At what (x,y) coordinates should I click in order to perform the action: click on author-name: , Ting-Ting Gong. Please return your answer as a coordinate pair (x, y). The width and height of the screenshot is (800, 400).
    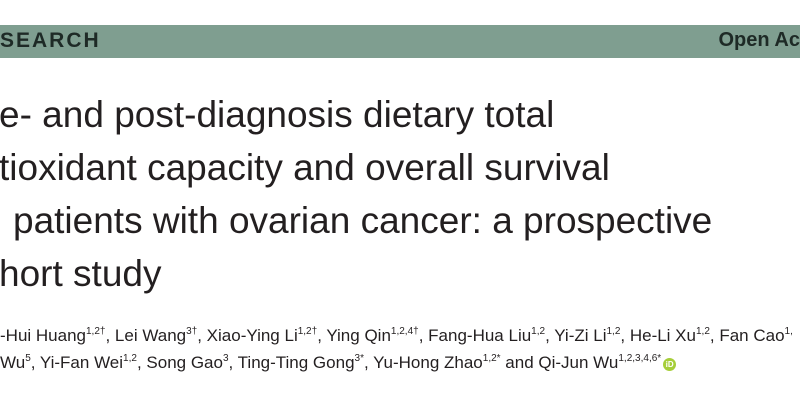
    Looking at the image, I should click on (291, 362).